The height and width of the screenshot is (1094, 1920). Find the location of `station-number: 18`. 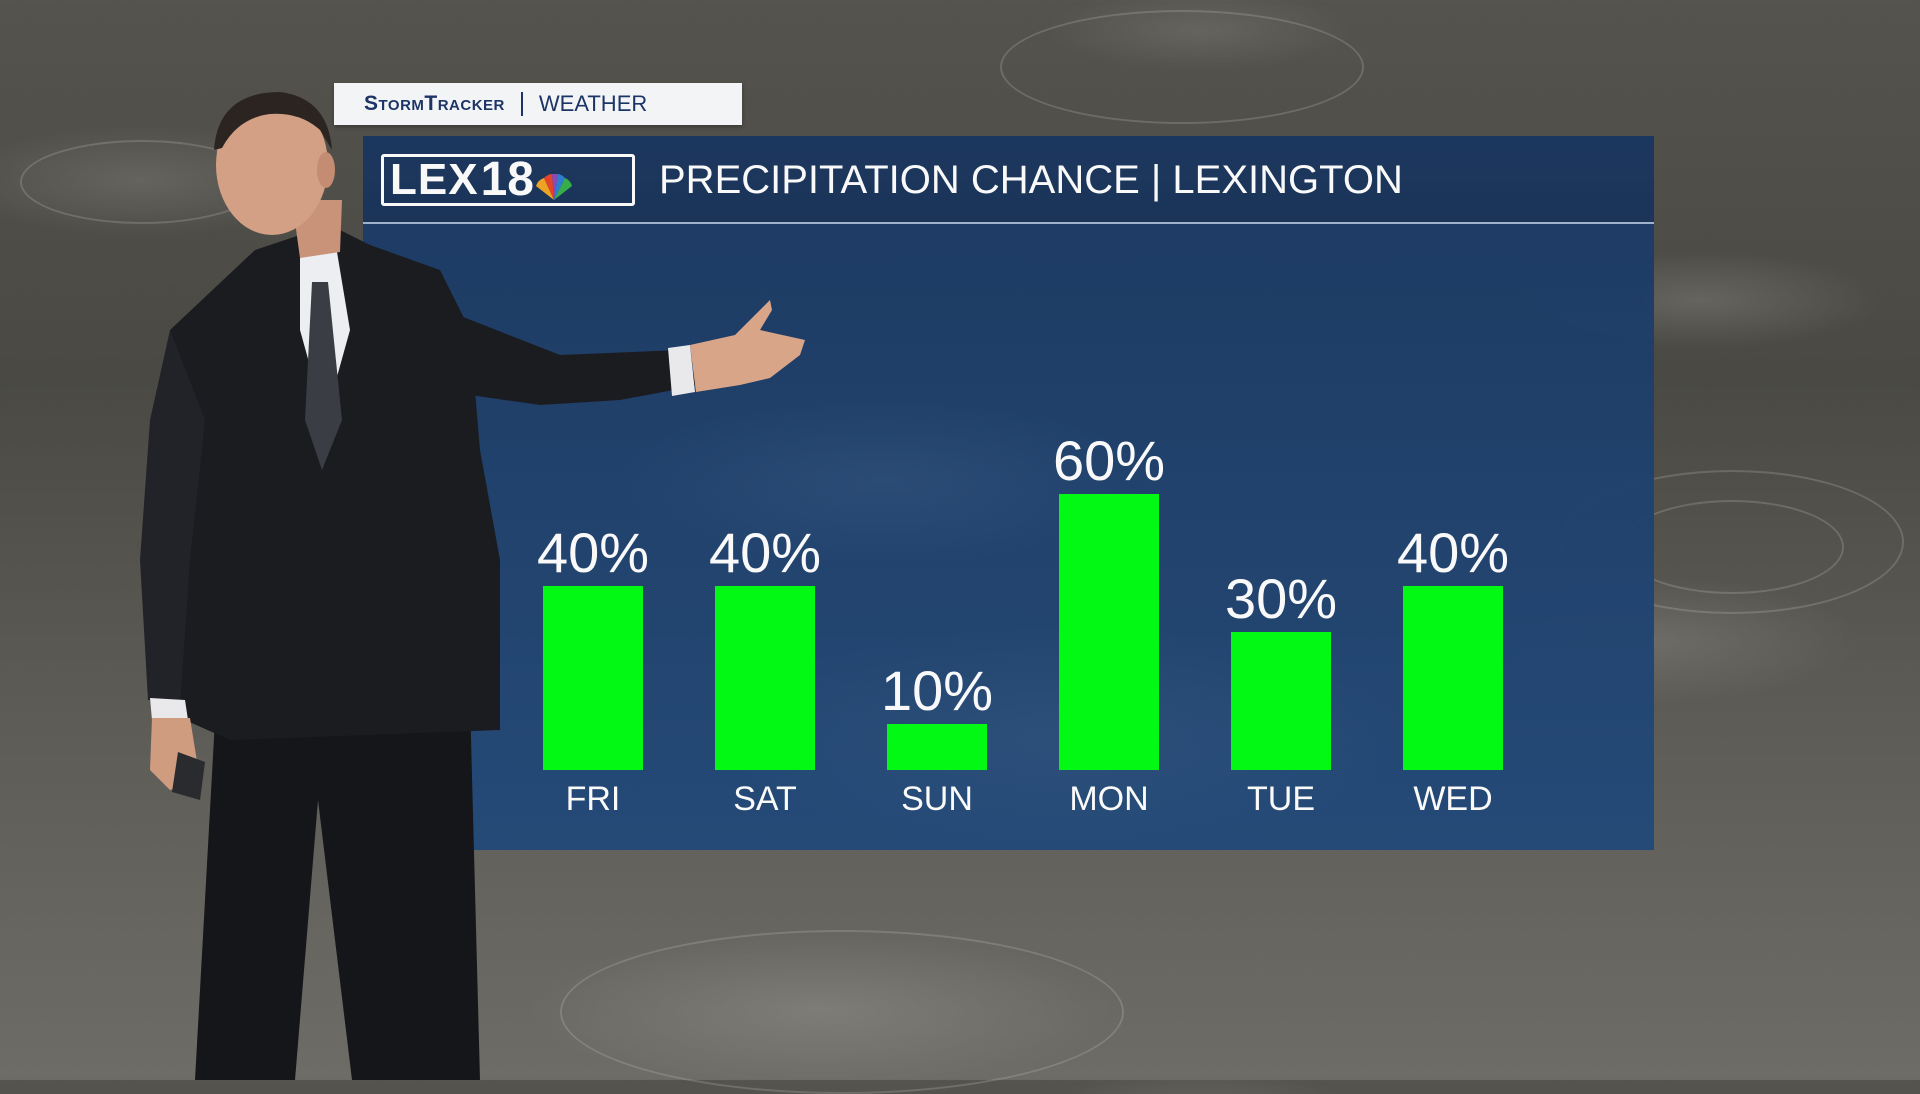

station-number: 18 is located at coordinates (507, 179).